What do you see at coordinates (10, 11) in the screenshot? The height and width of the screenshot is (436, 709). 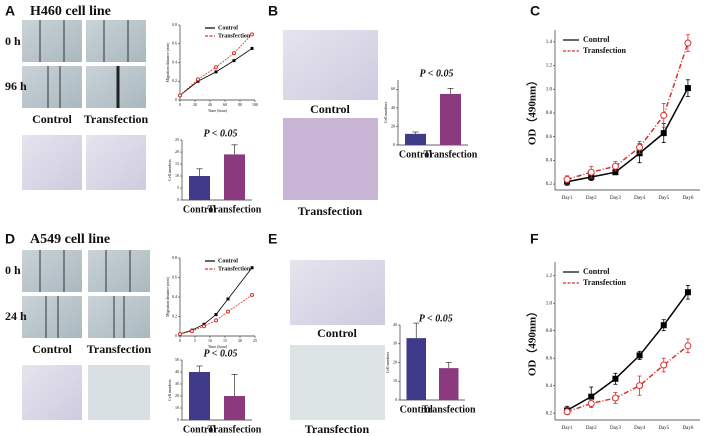 I see `panel-label: A` at bounding box center [10, 11].